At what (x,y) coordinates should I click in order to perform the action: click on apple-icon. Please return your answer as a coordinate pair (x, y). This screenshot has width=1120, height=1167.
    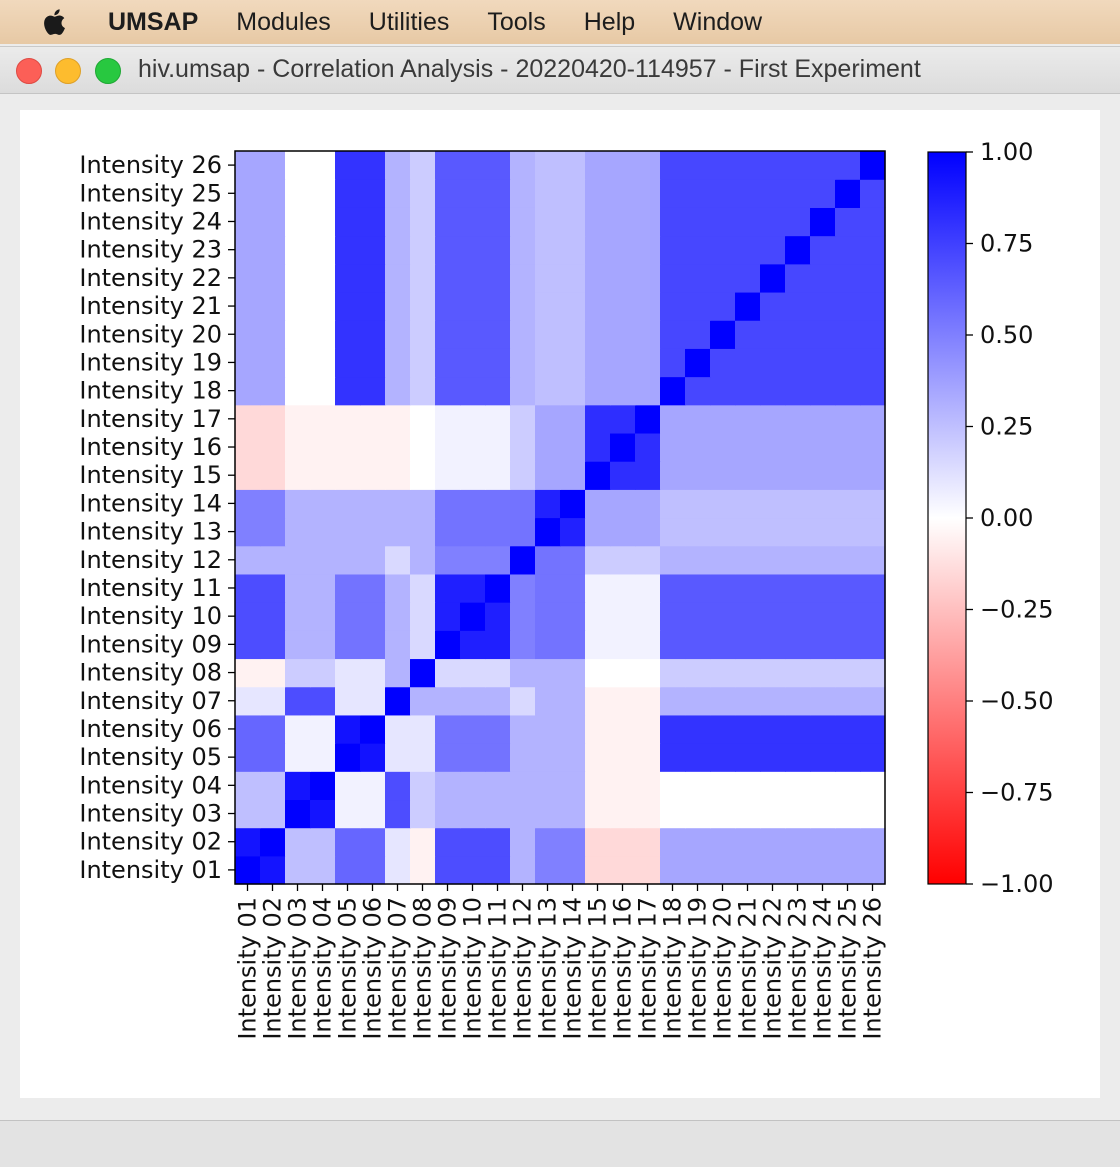
    Looking at the image, I should click on (54, 22).